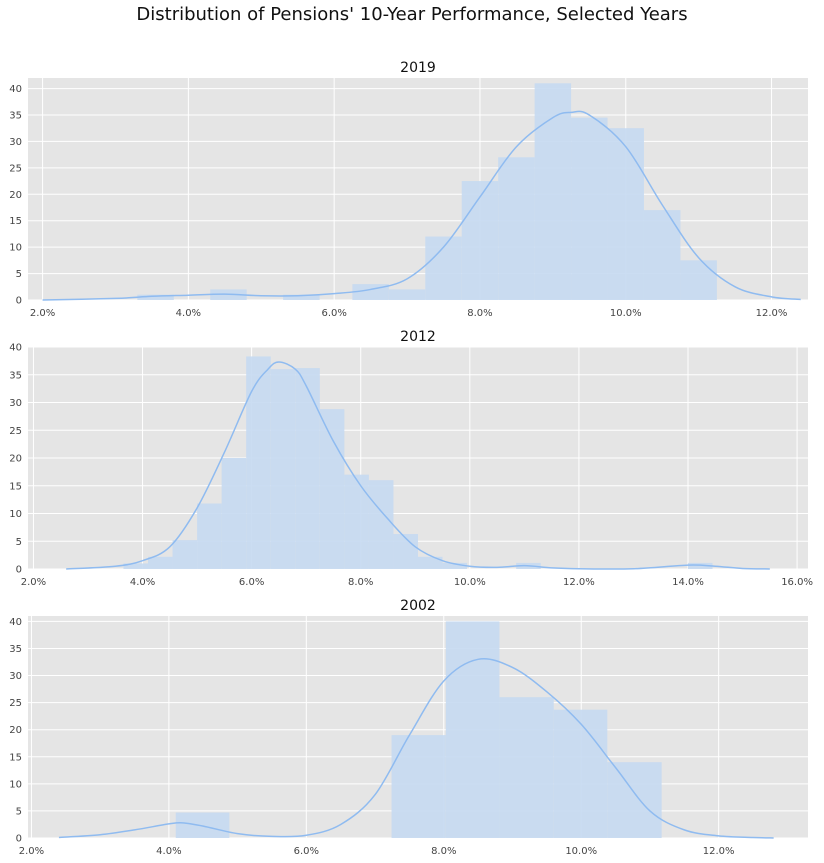 Image resolution: width=824 pixels, height=863 pixels. Describe the element at coordinates (418, 68) in the screenshot. I see `panel-title-2019: 2019` at that location.